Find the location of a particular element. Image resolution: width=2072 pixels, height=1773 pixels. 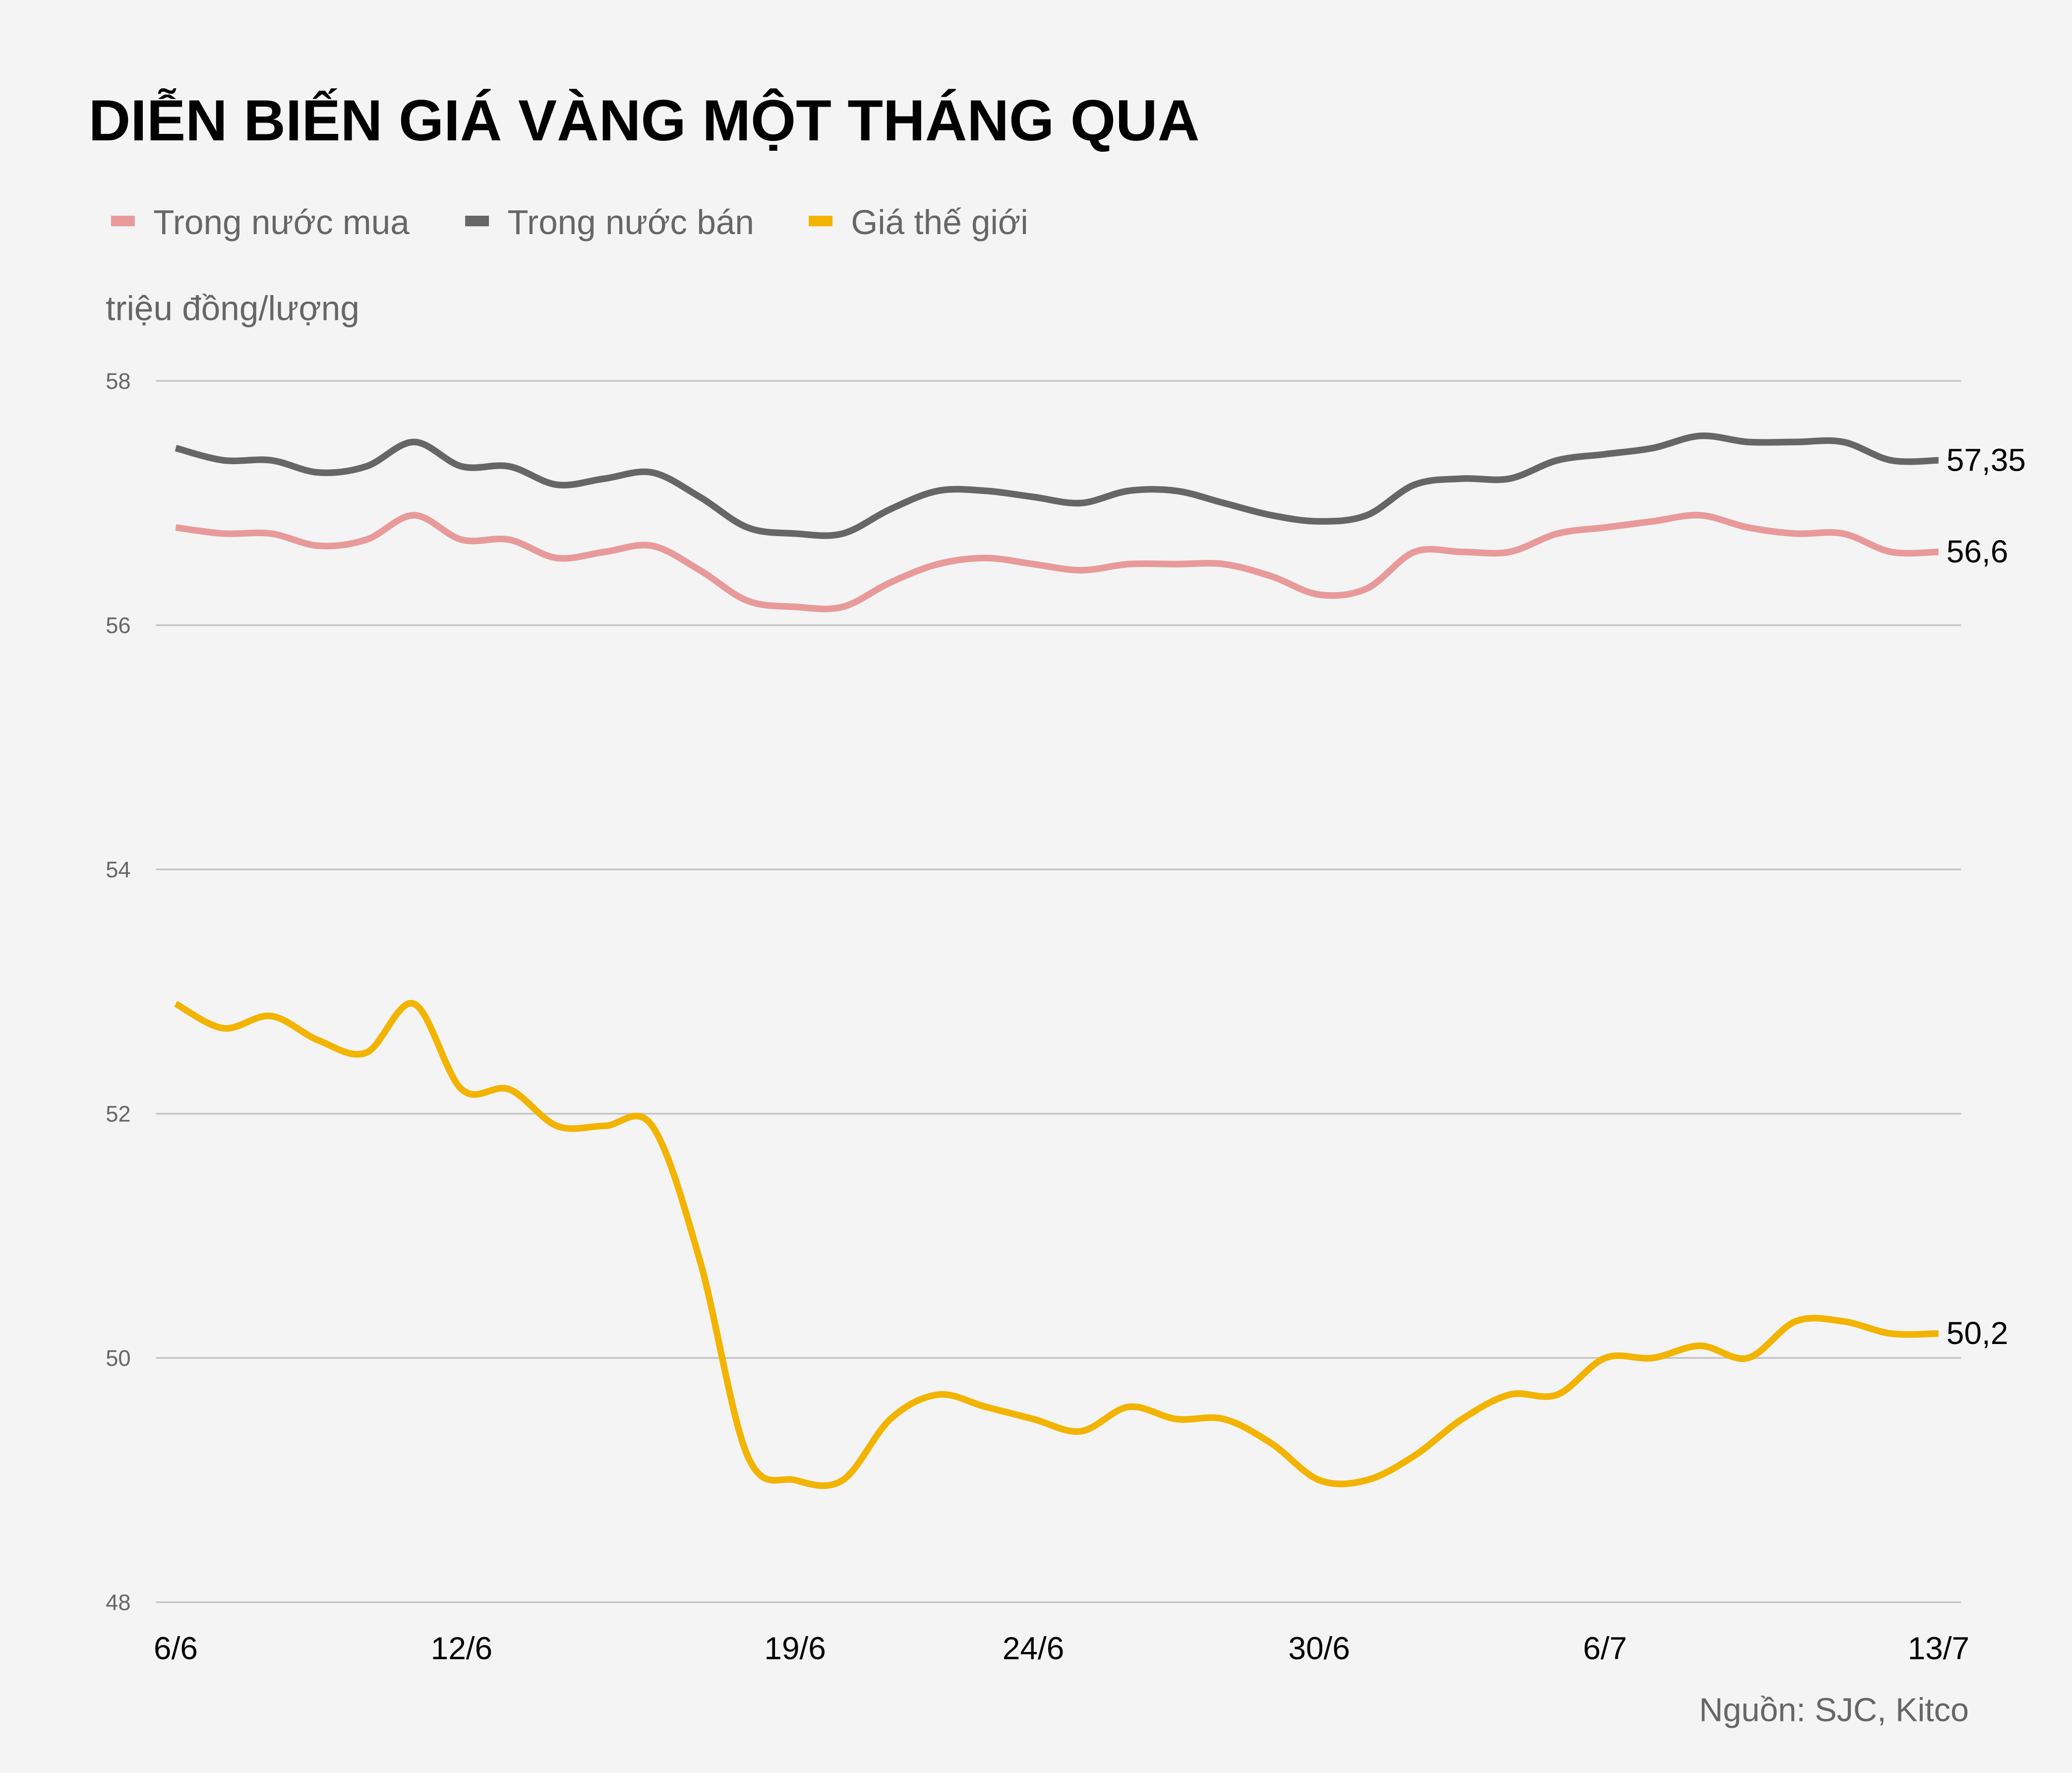

x-axis-ticks: 6/6 12/6 19/6 24/6 30/6 6/7 13/7 is located at coordinates (1061, 1648).